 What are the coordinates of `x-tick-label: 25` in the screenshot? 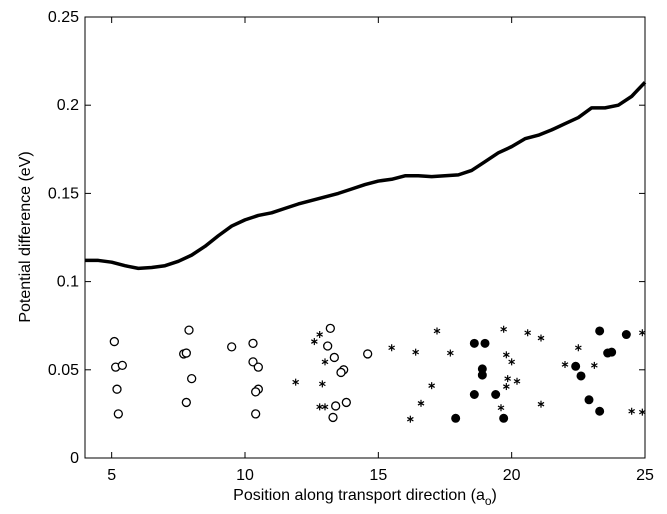 It's located at (645, 475).